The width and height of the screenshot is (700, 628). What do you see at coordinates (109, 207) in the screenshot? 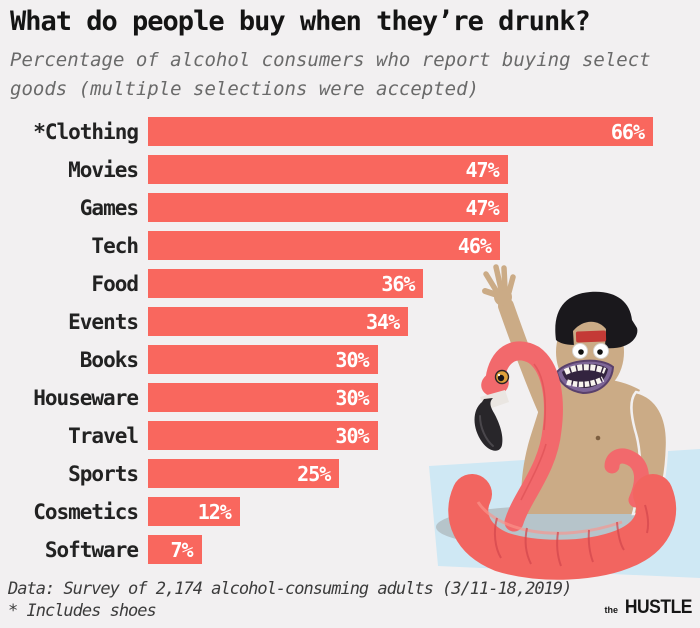
I see `bar-label: Games` at bounding box center [109, 207].